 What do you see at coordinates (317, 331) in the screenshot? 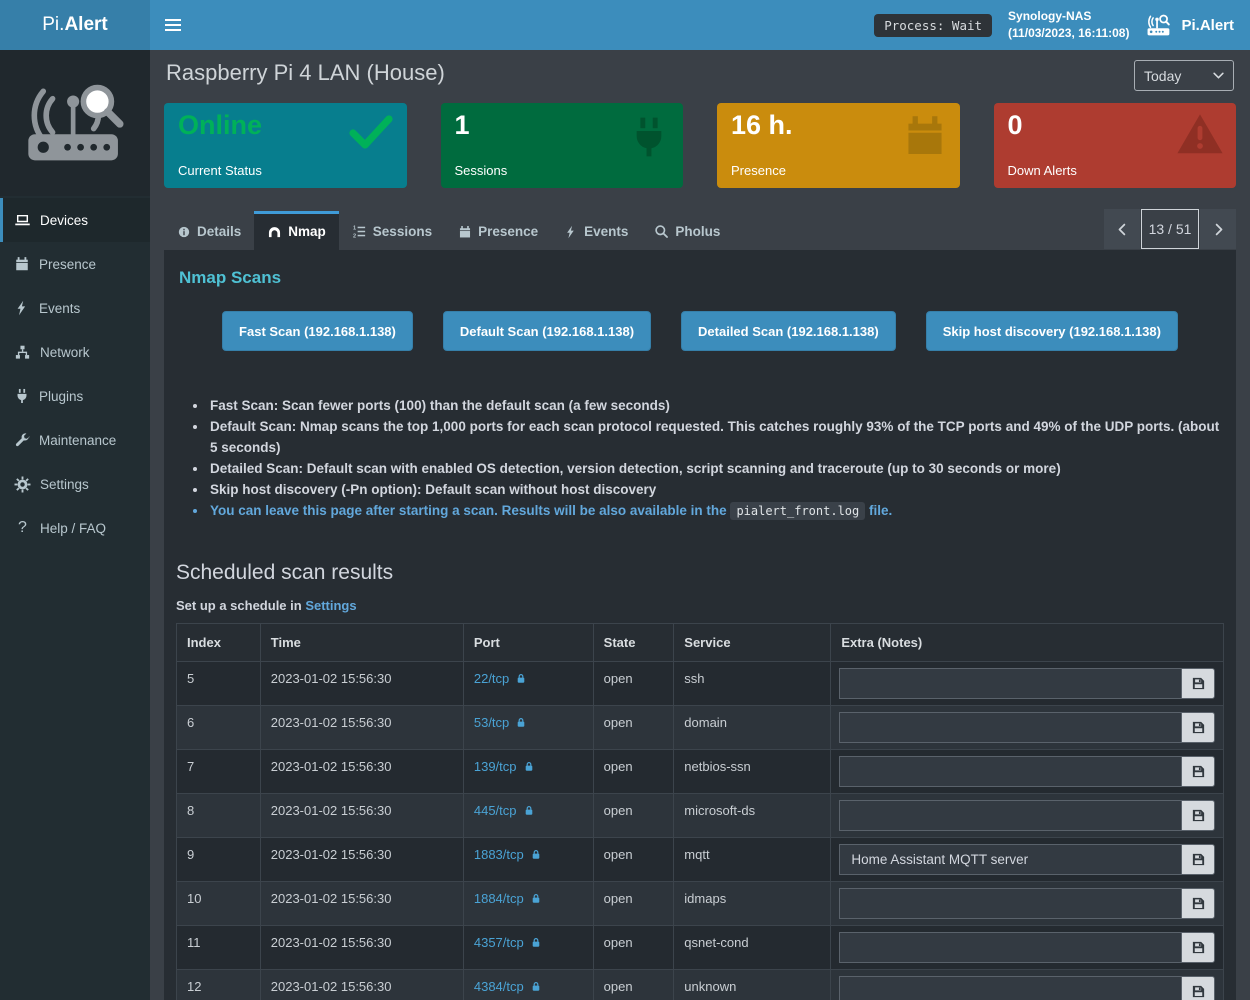
I see `fast-scan-button: Fast Scan (192.168.1.138)` at bounding box center [317, 331].